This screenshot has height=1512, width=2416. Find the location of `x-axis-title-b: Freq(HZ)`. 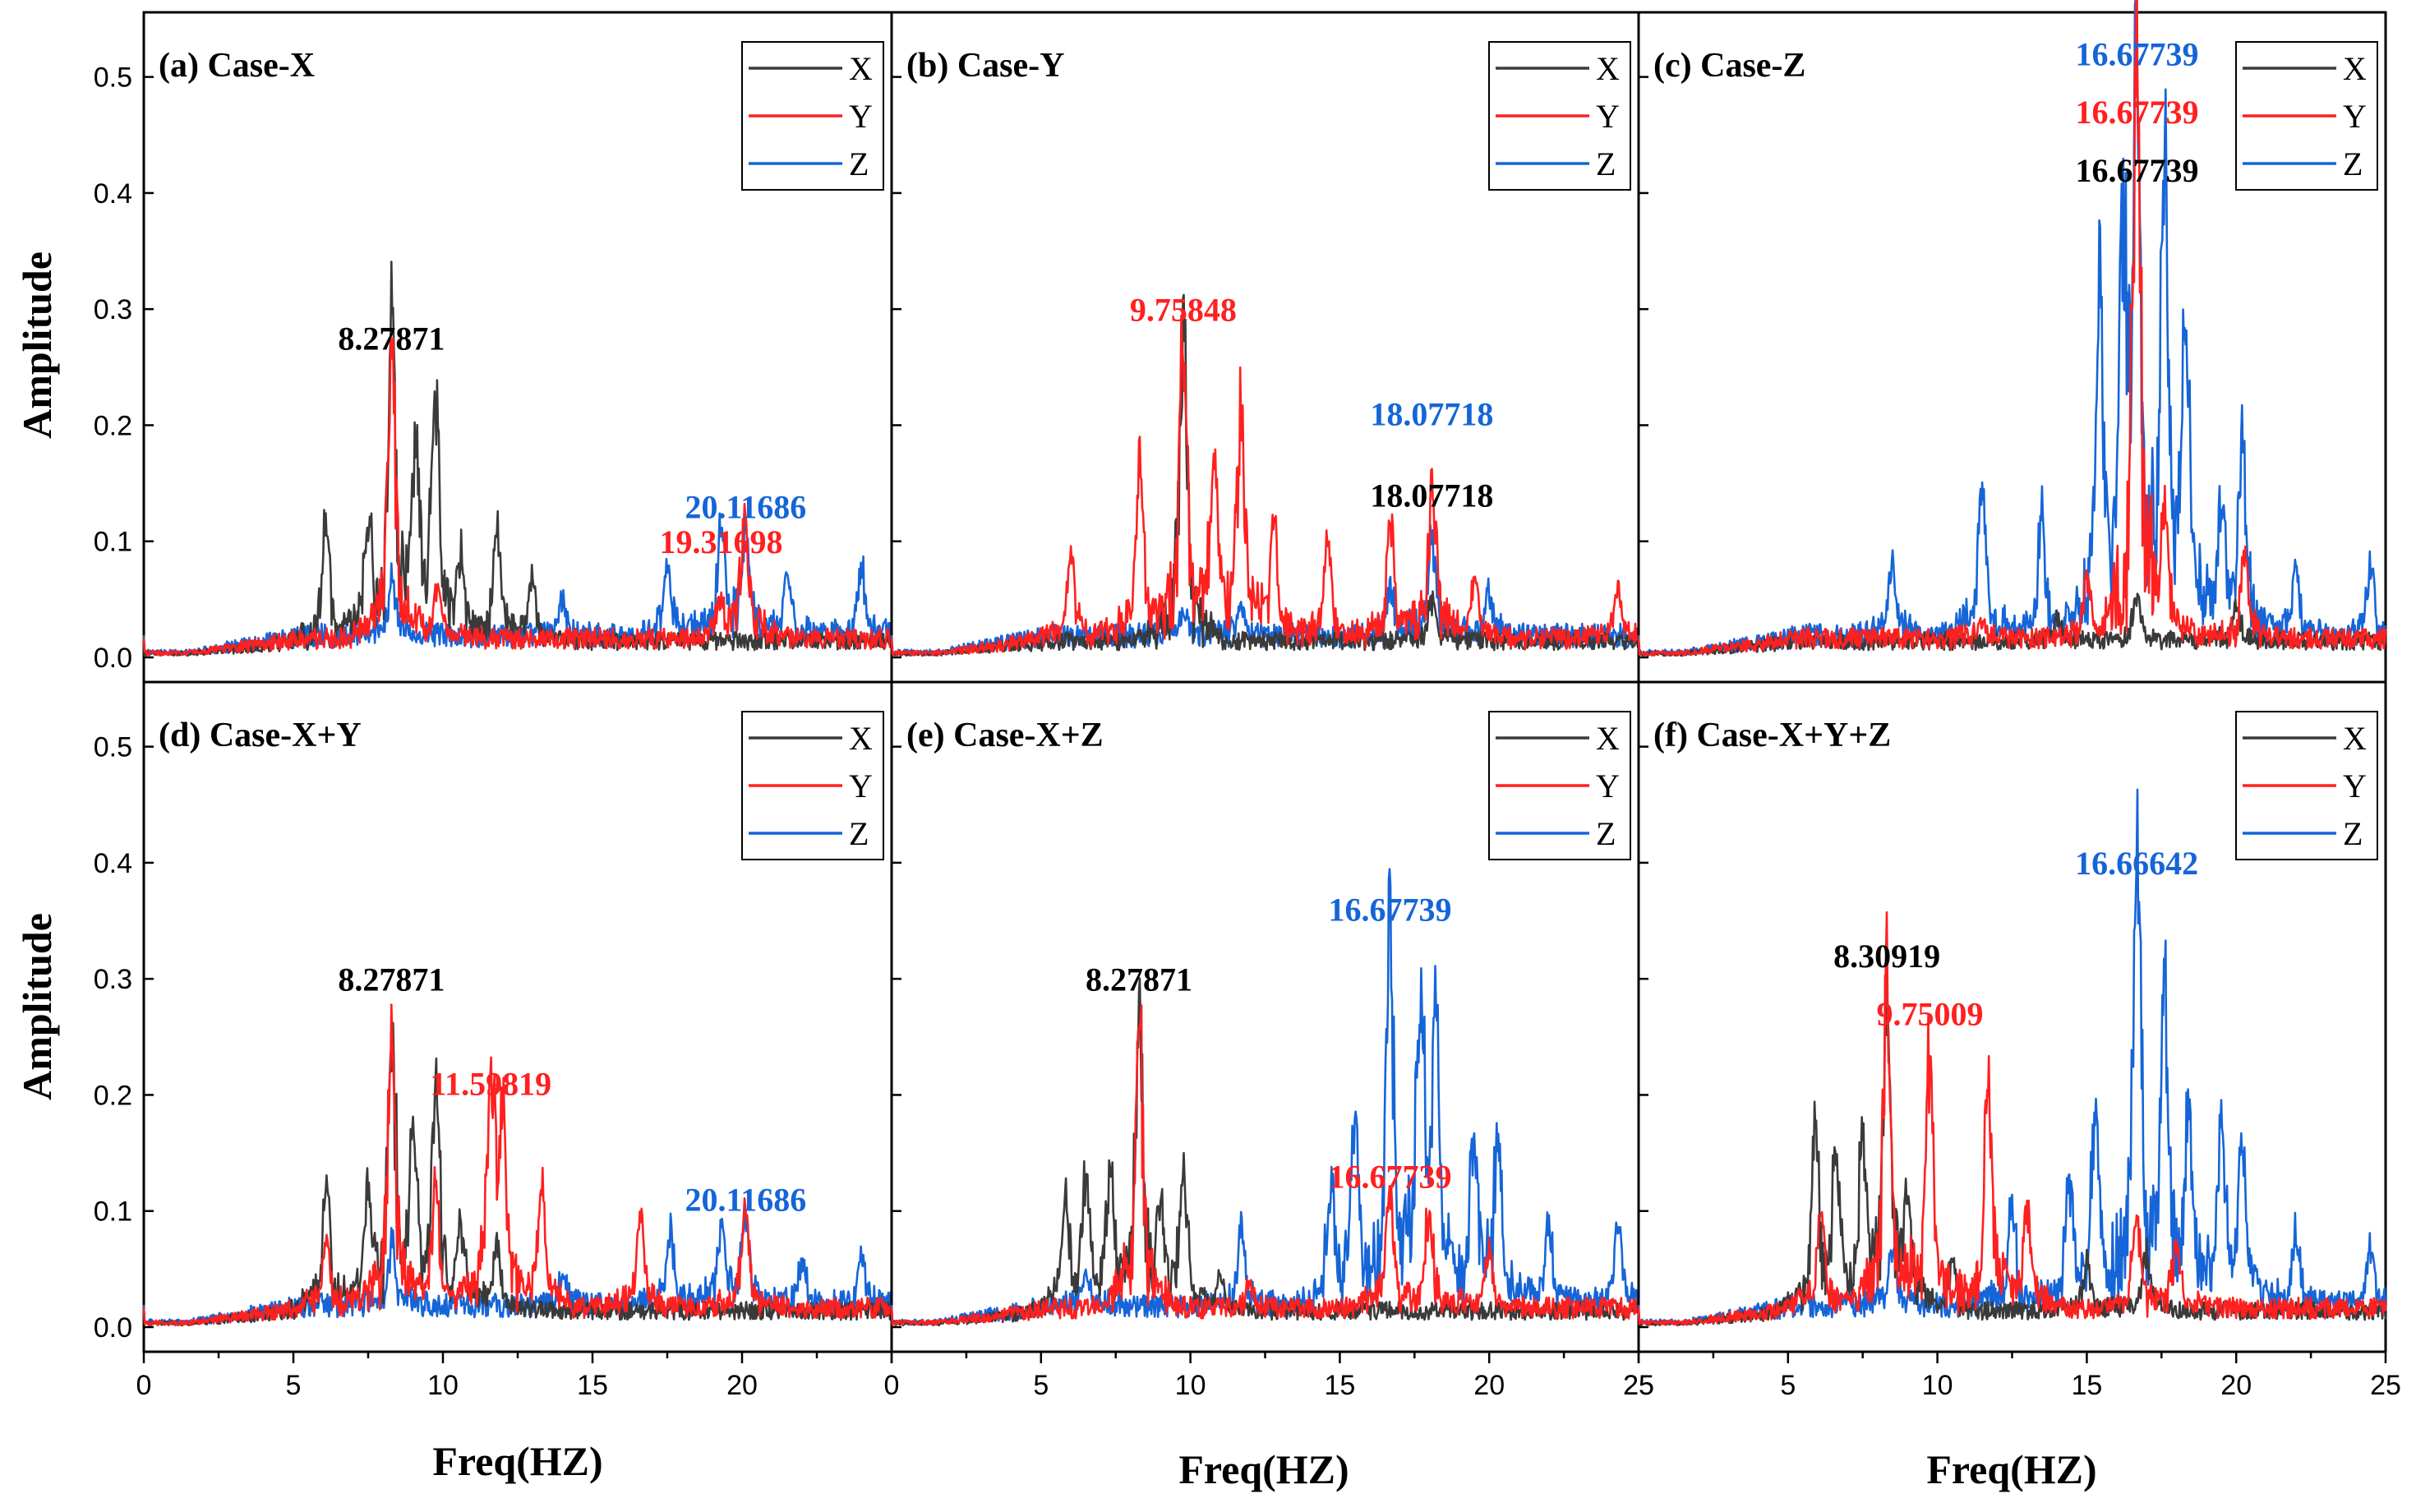

x-axis-title-b: Freq(HZ) is located at coordinates (1264, 1469).